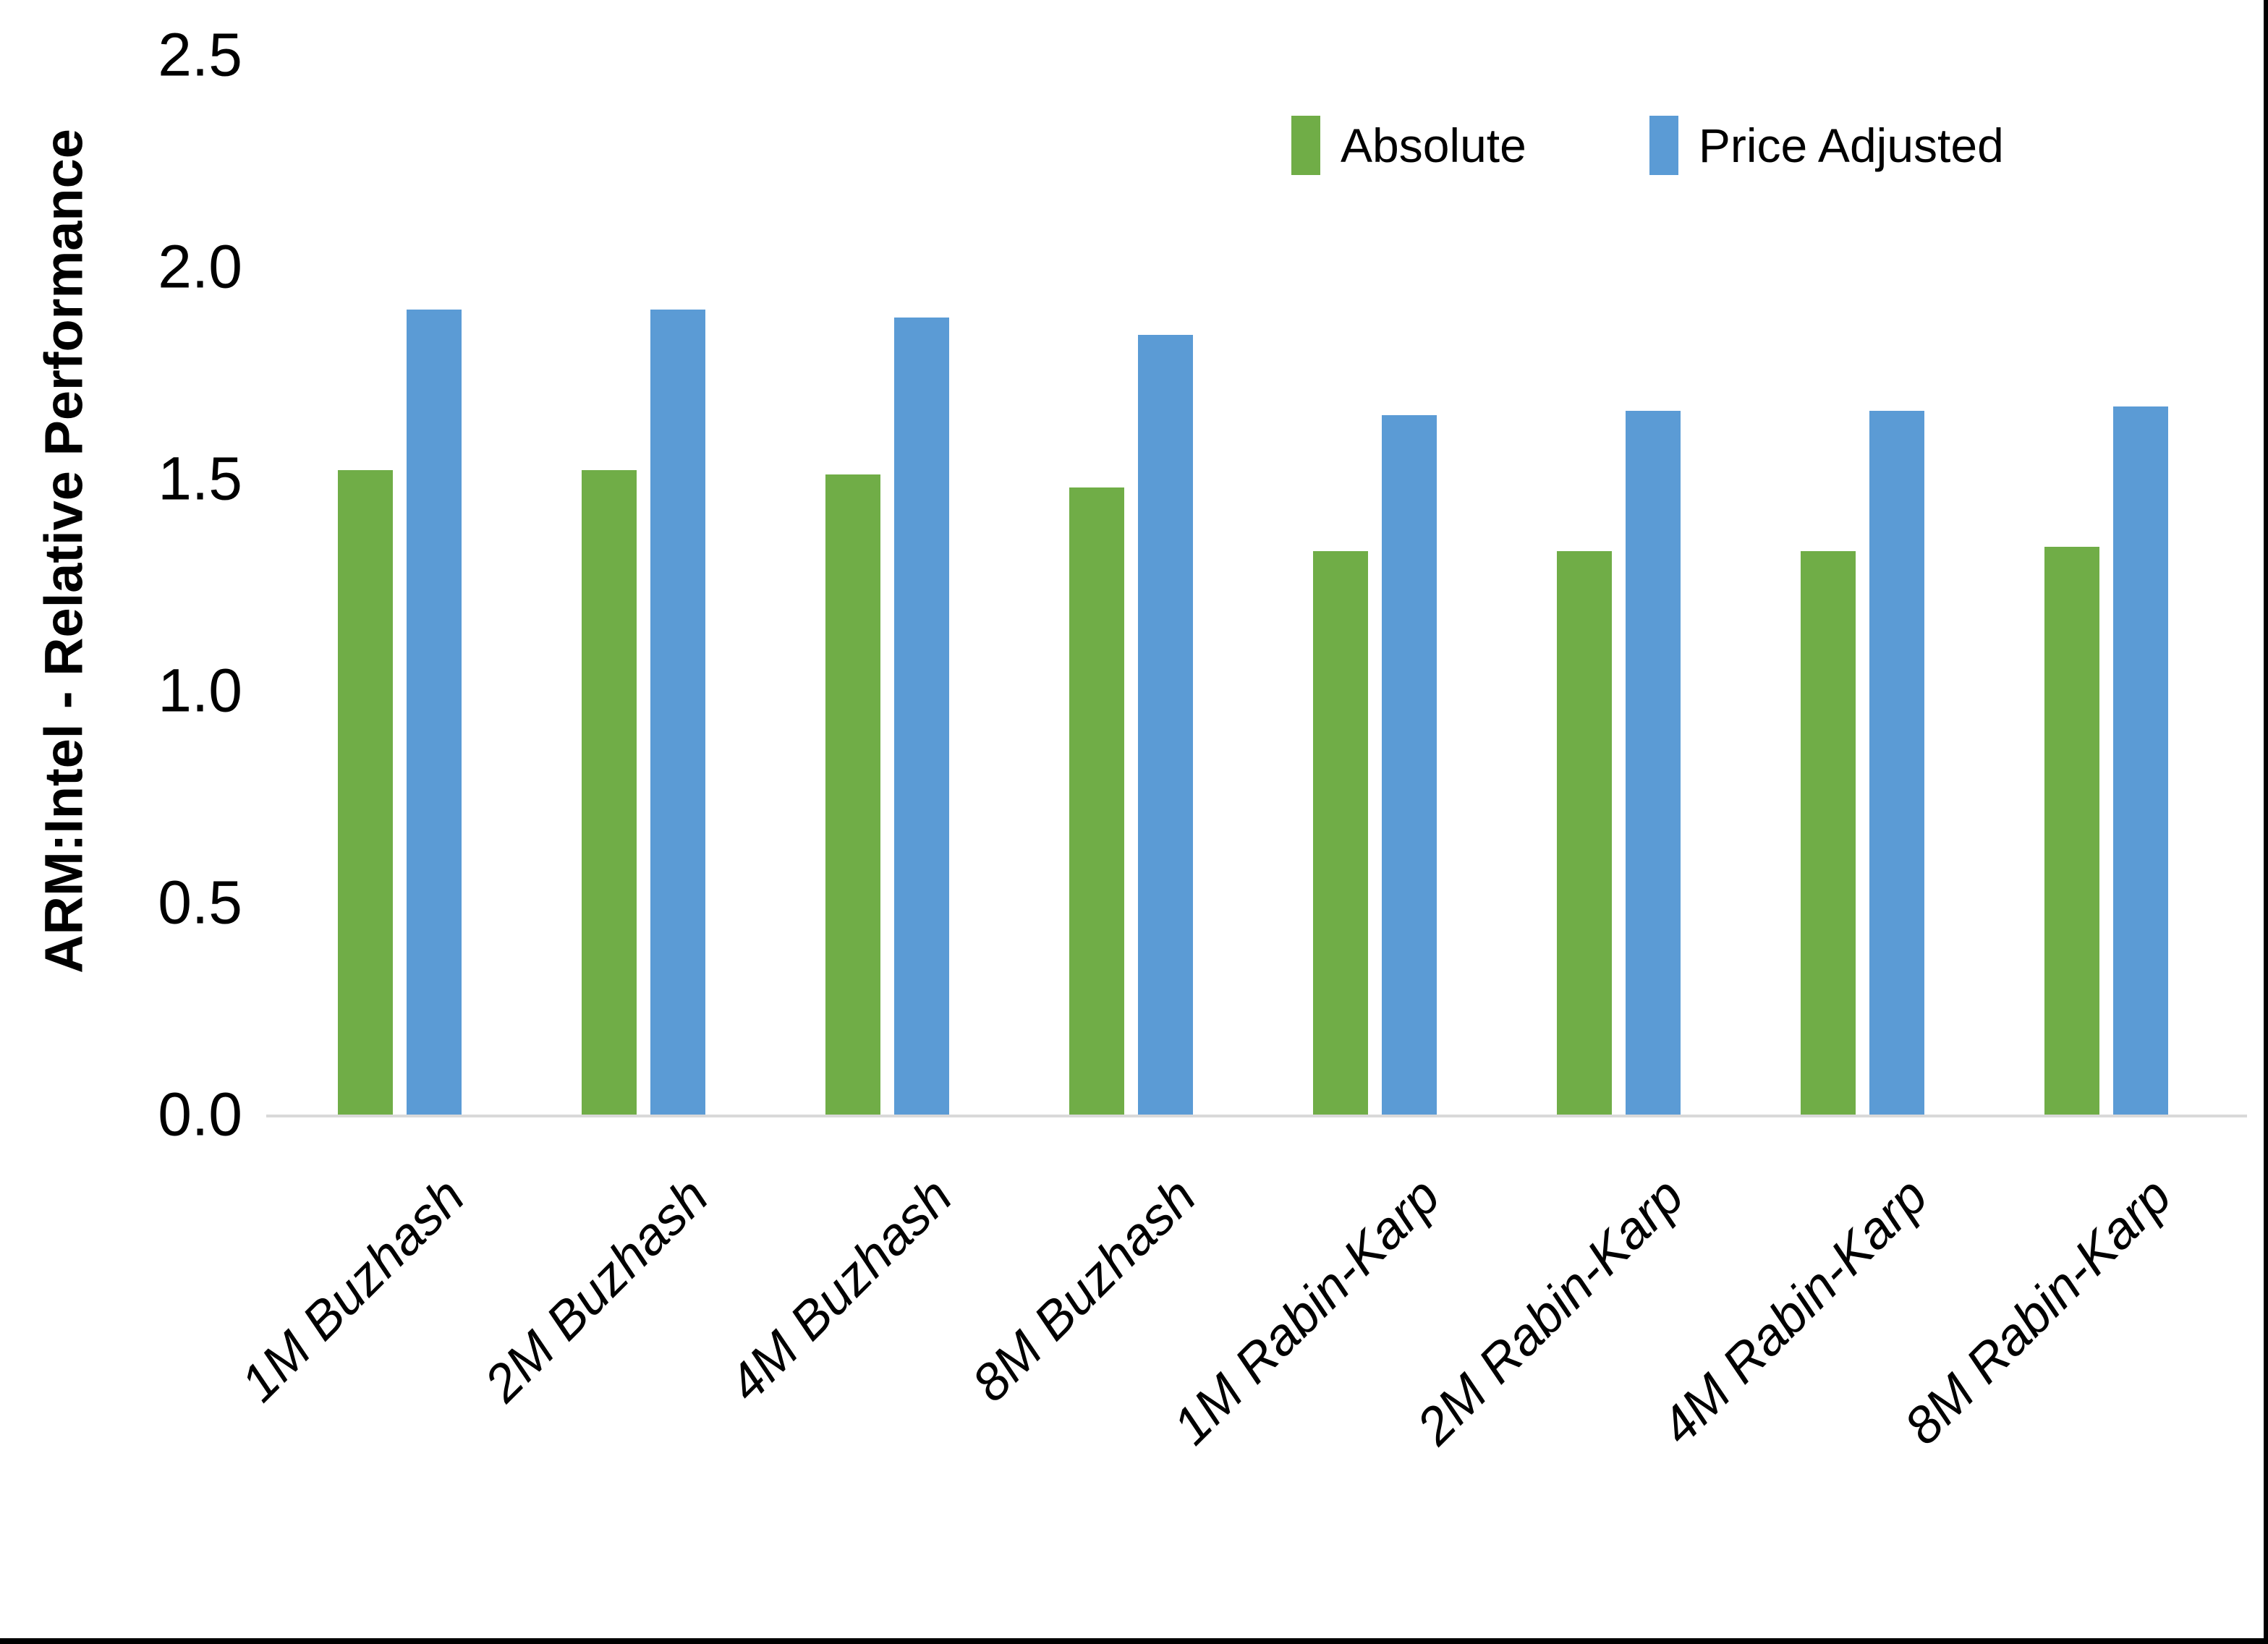 The image size is (2268, 1644). Describe the element at coordinates (200, 1114) in the screenshot. I see `y-tick-label-0.0: 0.0` at that location.